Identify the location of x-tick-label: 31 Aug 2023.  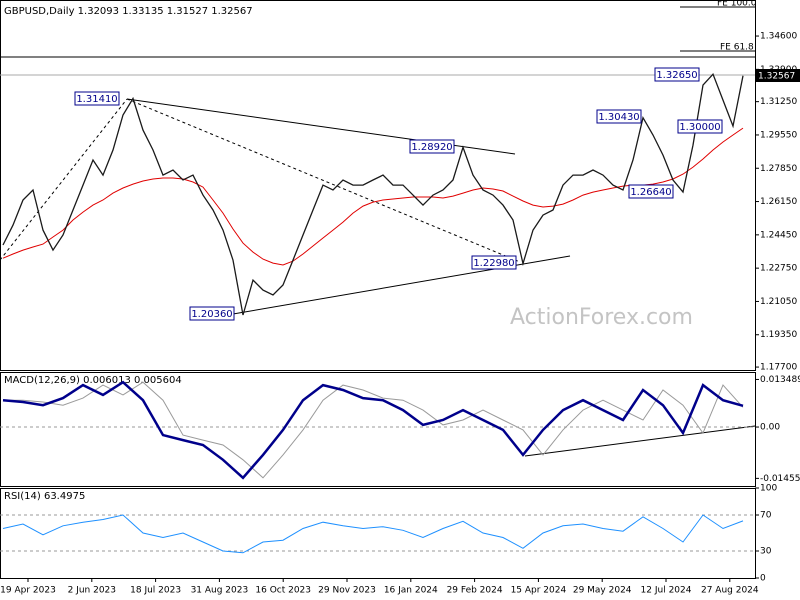
(220, 591).